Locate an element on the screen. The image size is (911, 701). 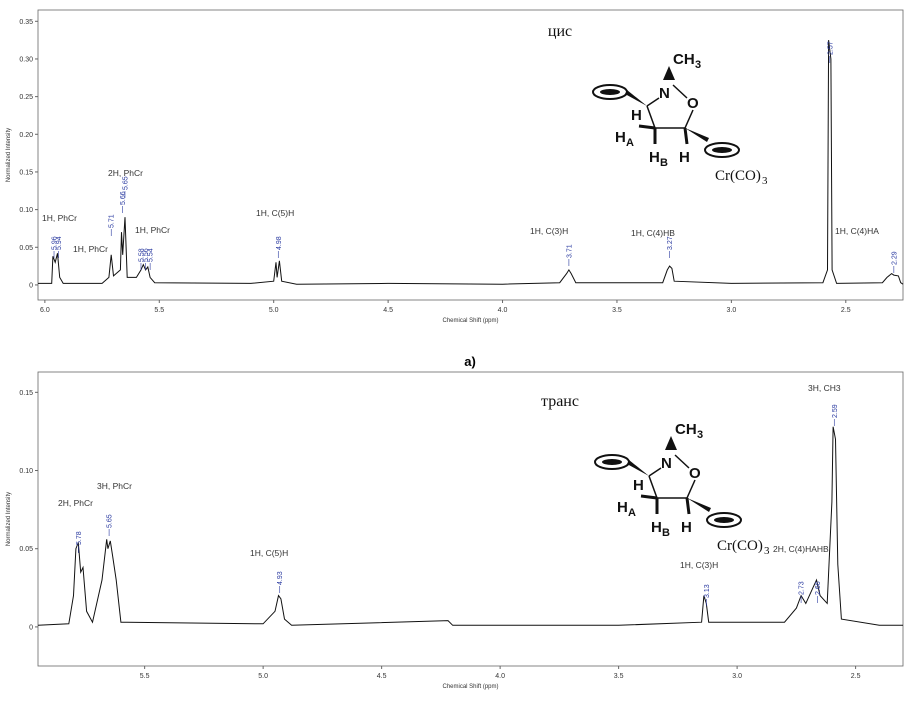
title: транс is located at coordinates (560, 401).